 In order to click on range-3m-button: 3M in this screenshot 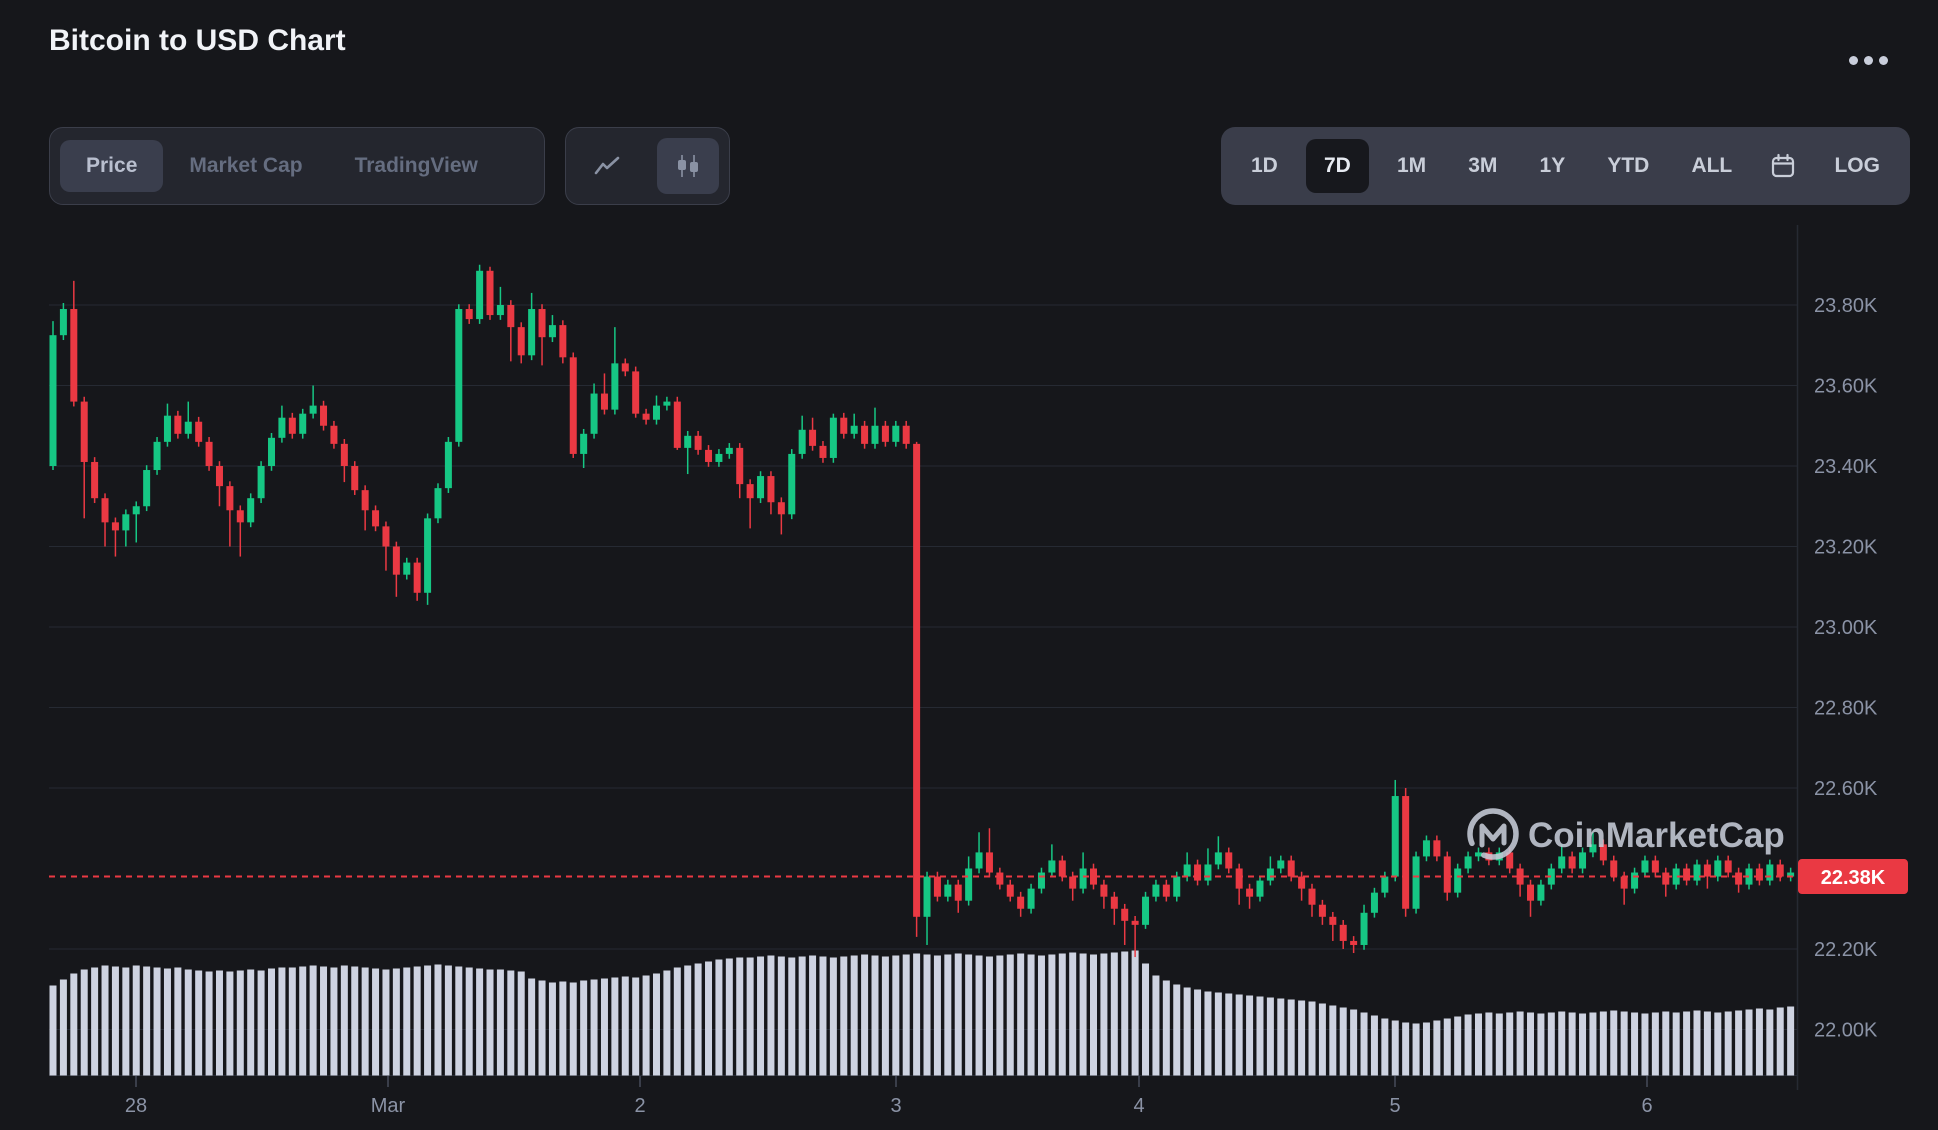, I will do `click(1482, 166)`.